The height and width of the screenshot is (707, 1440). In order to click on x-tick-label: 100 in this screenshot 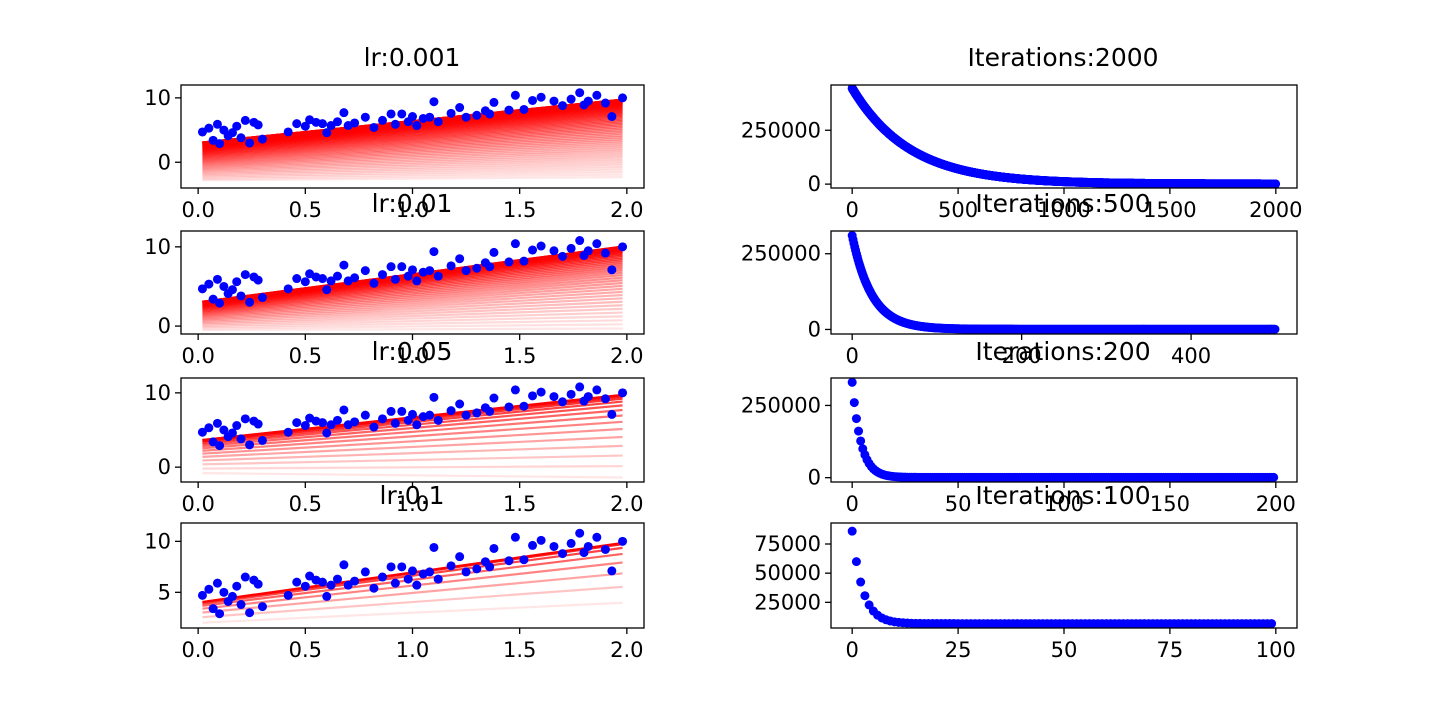, I will do `click(1064, 504)`.